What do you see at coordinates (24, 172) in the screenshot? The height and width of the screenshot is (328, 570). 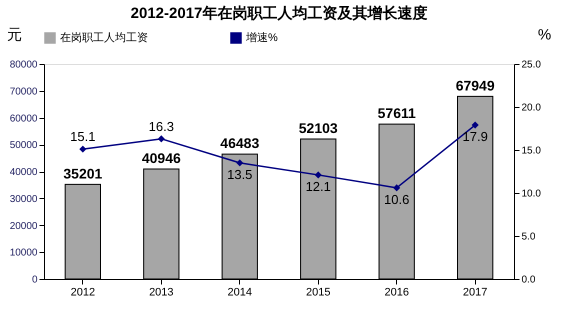 I see `y-tick-label: 40000` at bounding box center [24, 172].